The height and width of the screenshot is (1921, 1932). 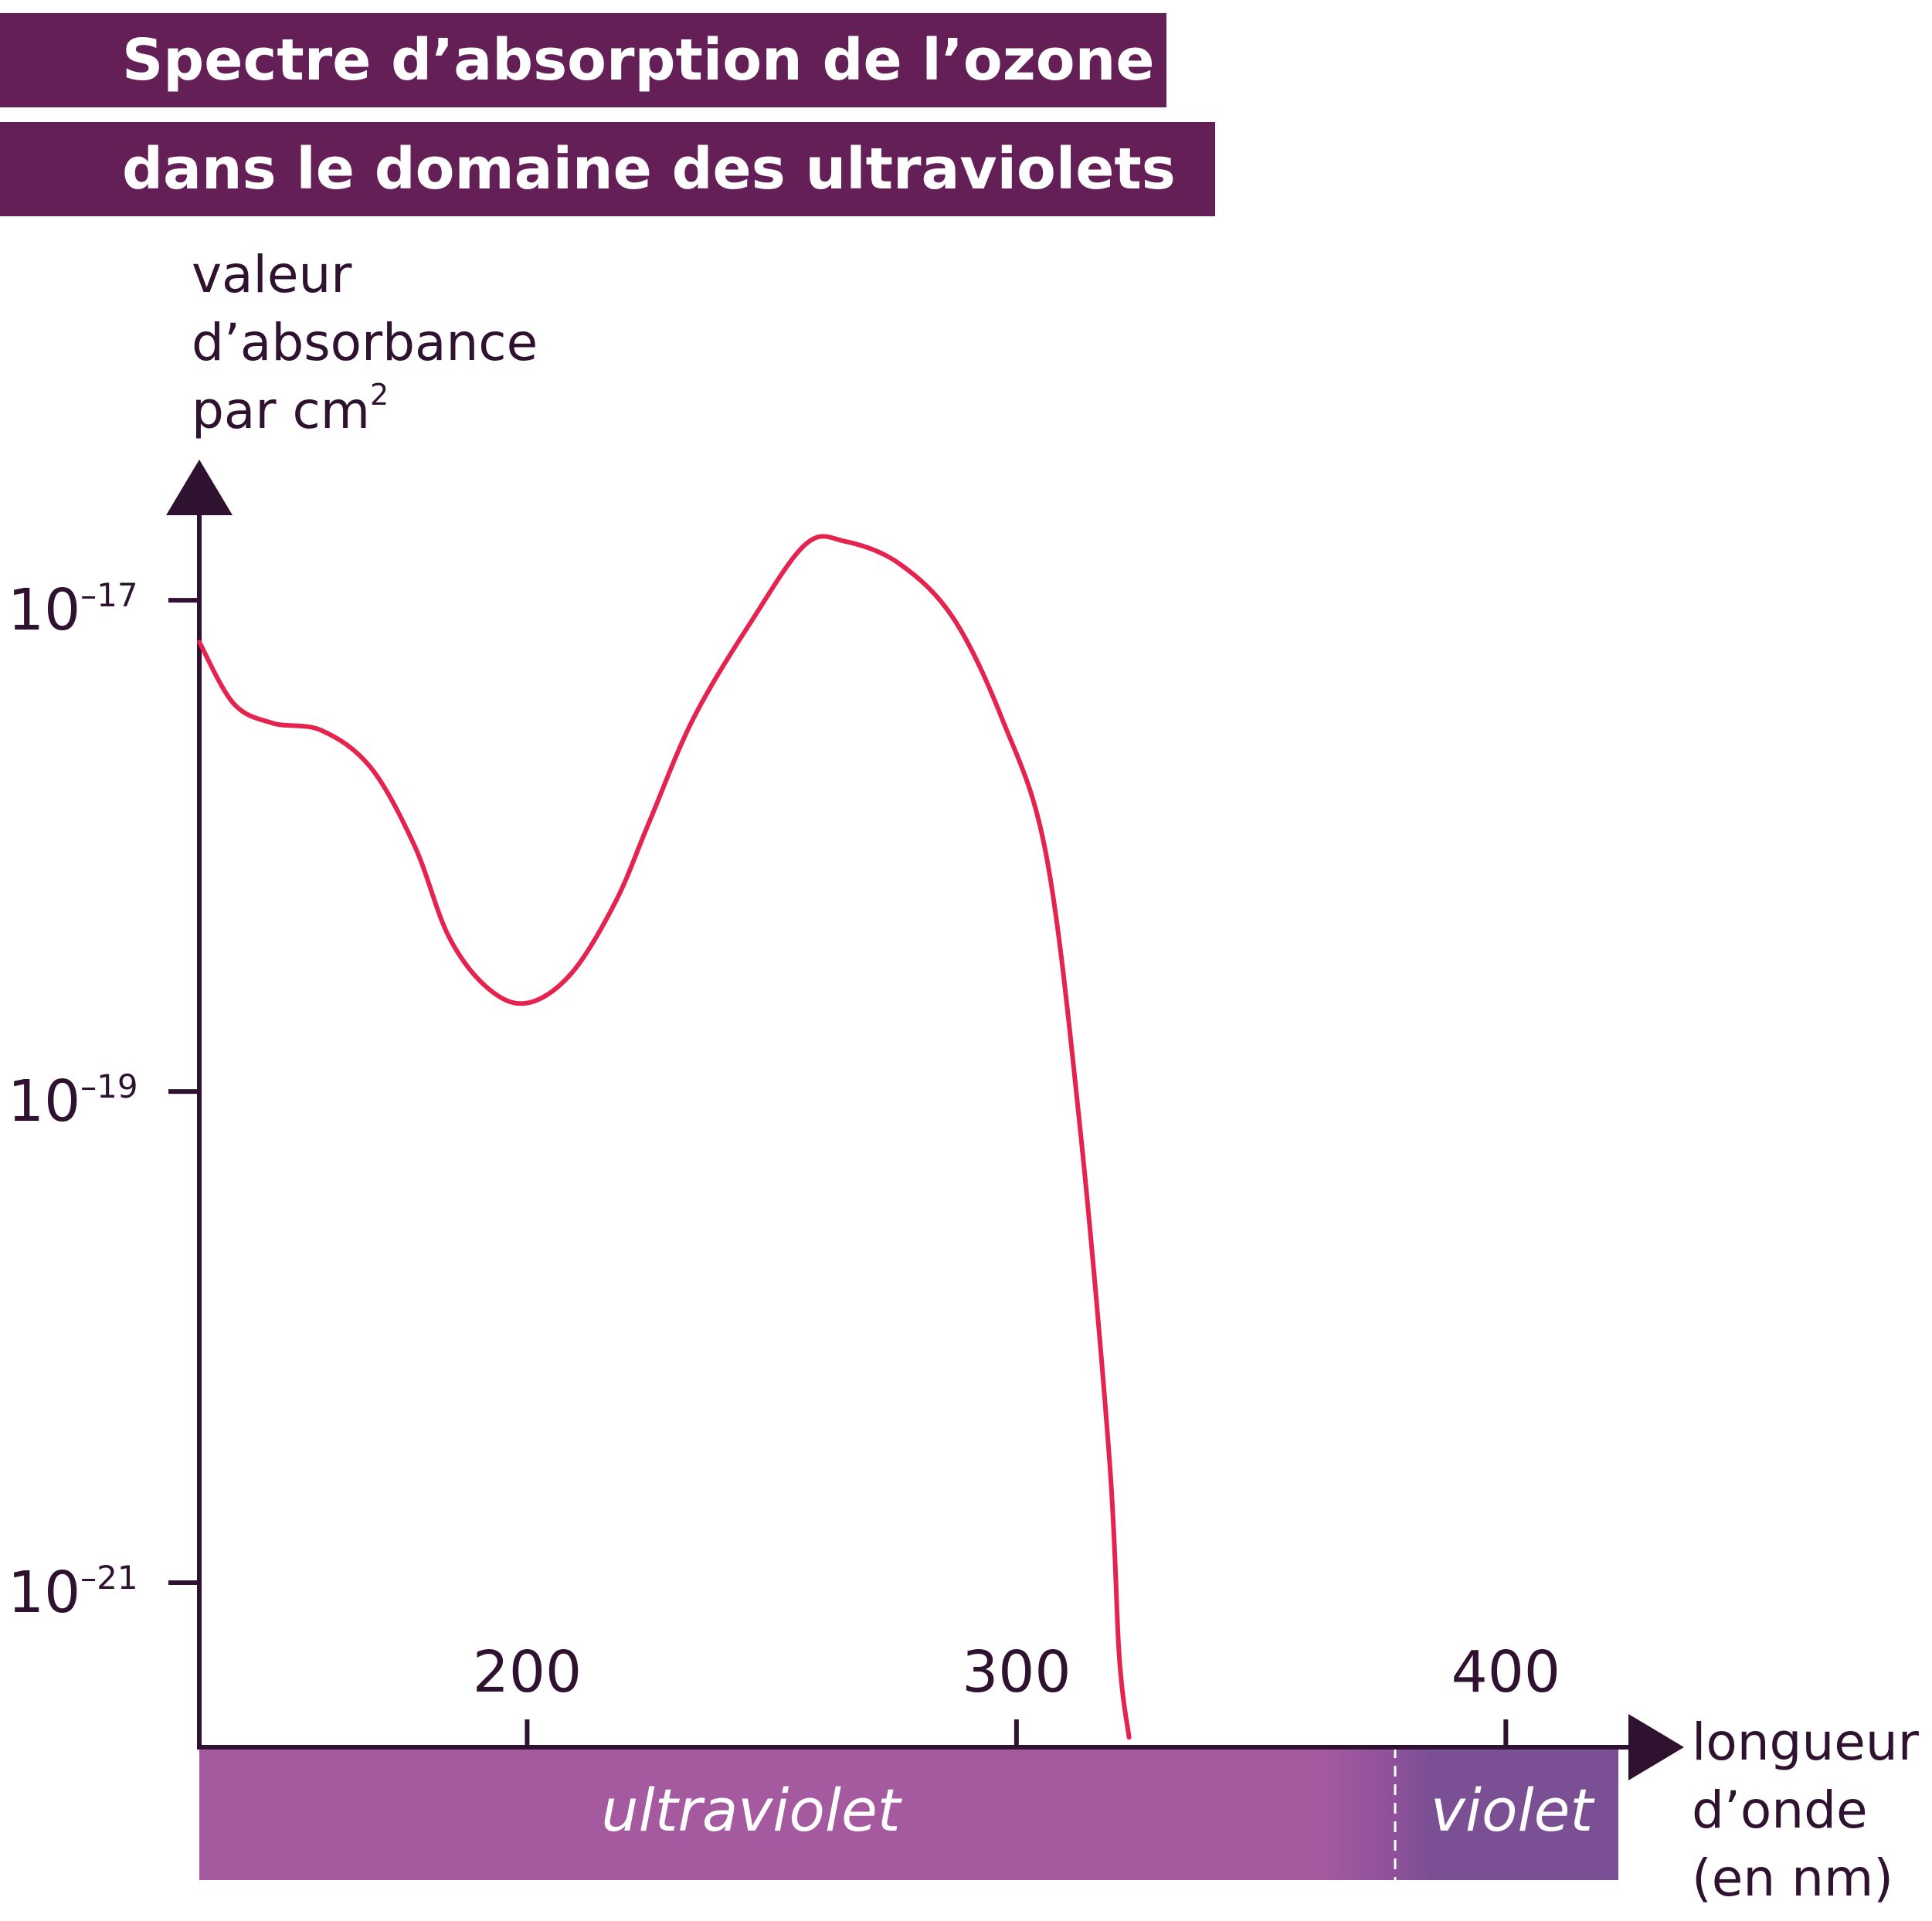 What do you see at coordinates (365, 342) in the screenshot?
I see `y-axis-label-line-2: d’absorbance` at bounding box center [365, 342].